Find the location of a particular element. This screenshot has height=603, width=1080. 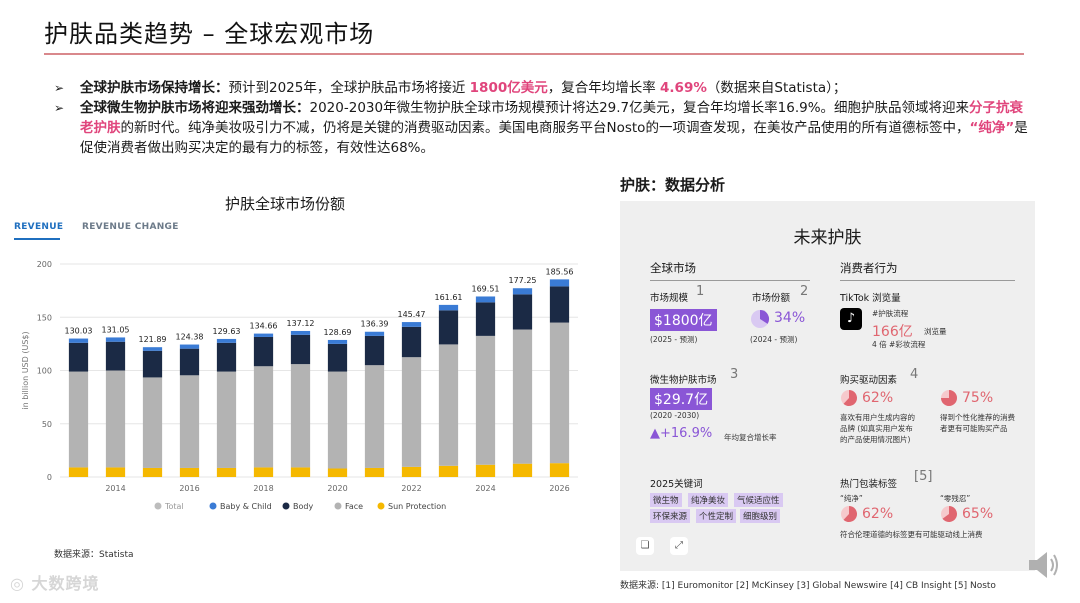

bullet-1-text-a: 预计到2025年，全球护肤品市场将接近 is located at coordinates (349, 88).